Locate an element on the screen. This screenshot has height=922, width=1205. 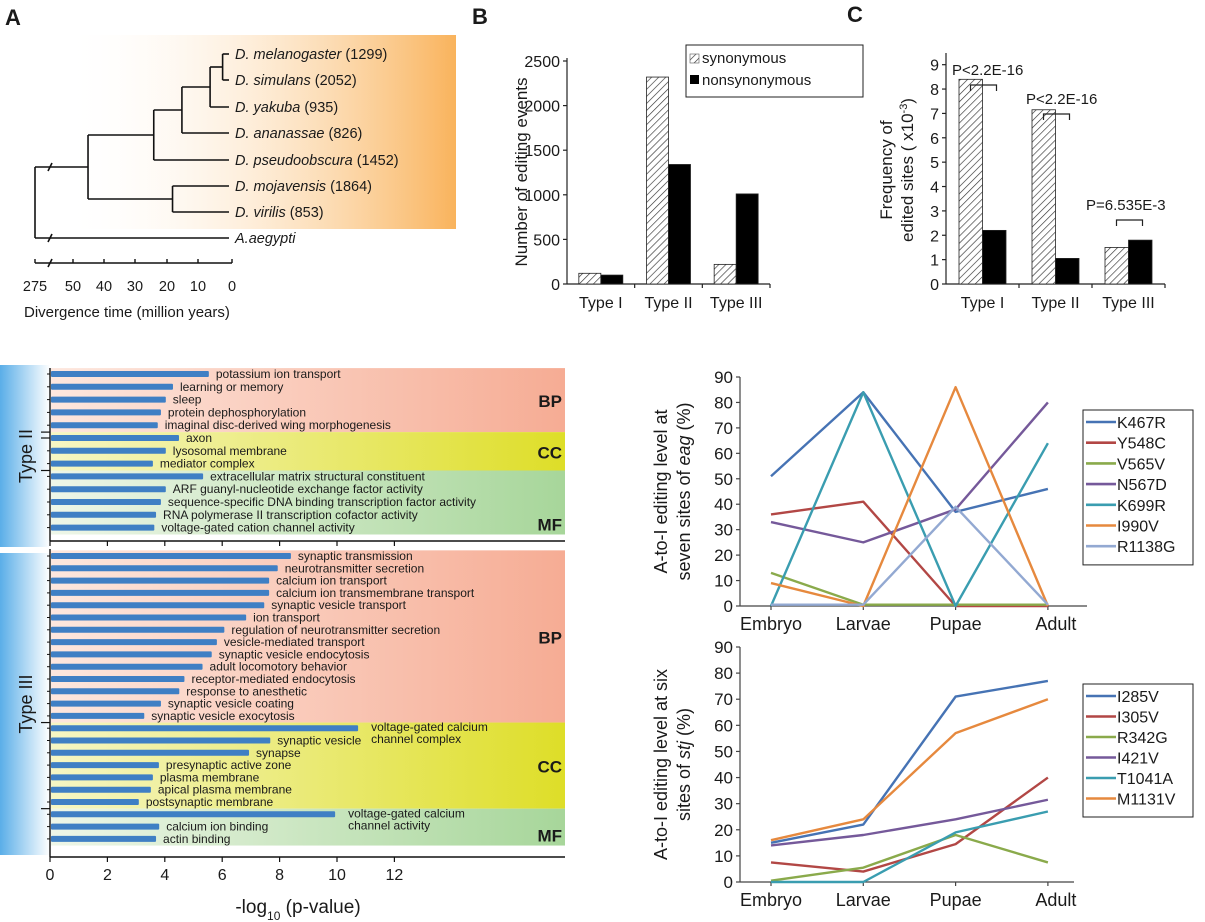
editing-site-count: (2052) is located at coordinates (336, 81).